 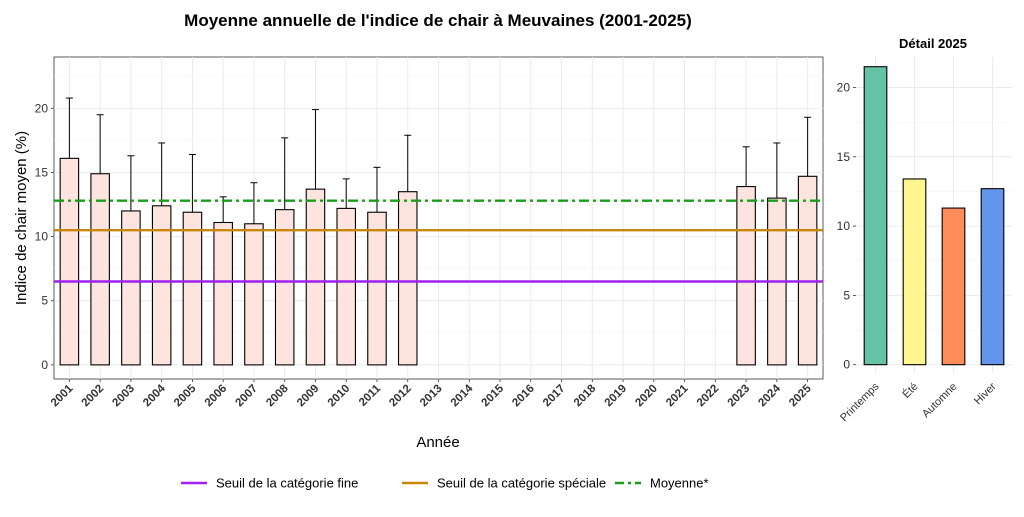 What do you see at coordinates (162, 174) in the screenshot?
I see `error-bar-2004` at bounding box center [162, 174].